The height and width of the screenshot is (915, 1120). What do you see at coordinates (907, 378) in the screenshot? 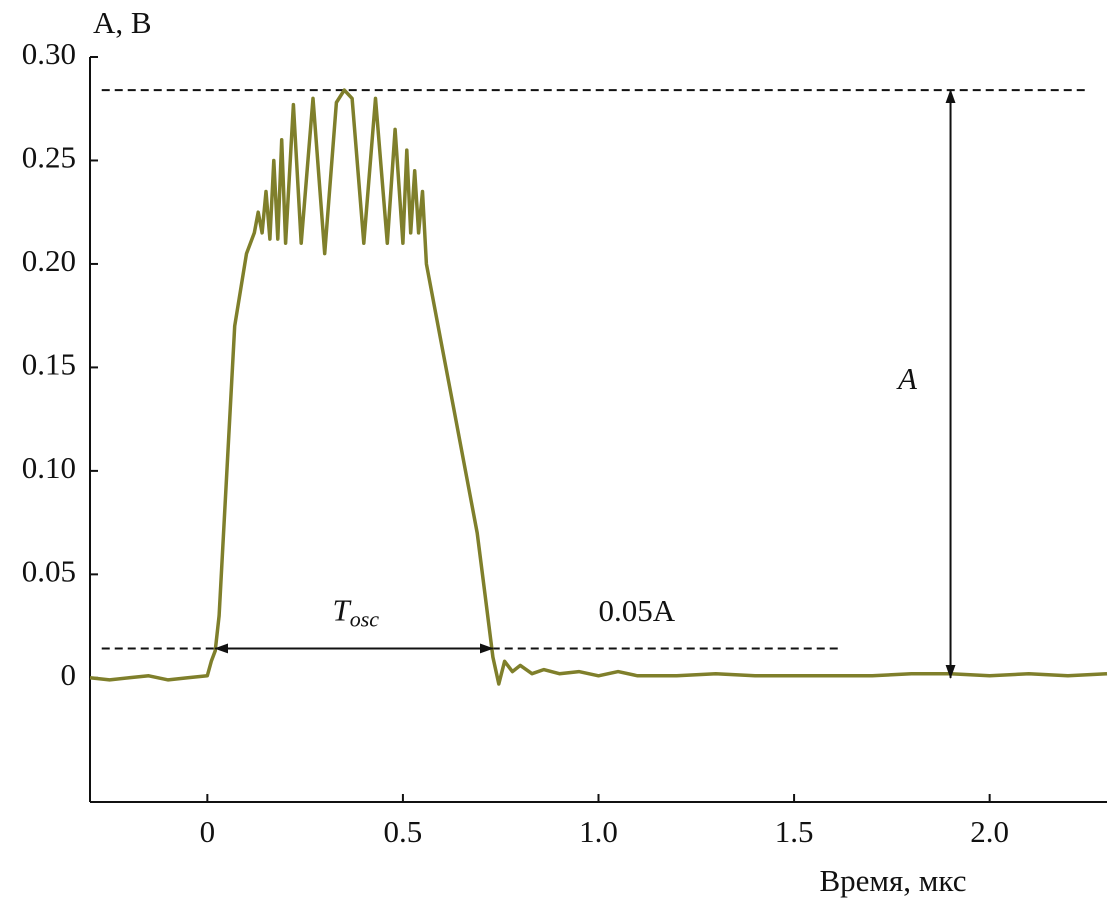
I see `annotation: A` at bounding box center [907, 378].